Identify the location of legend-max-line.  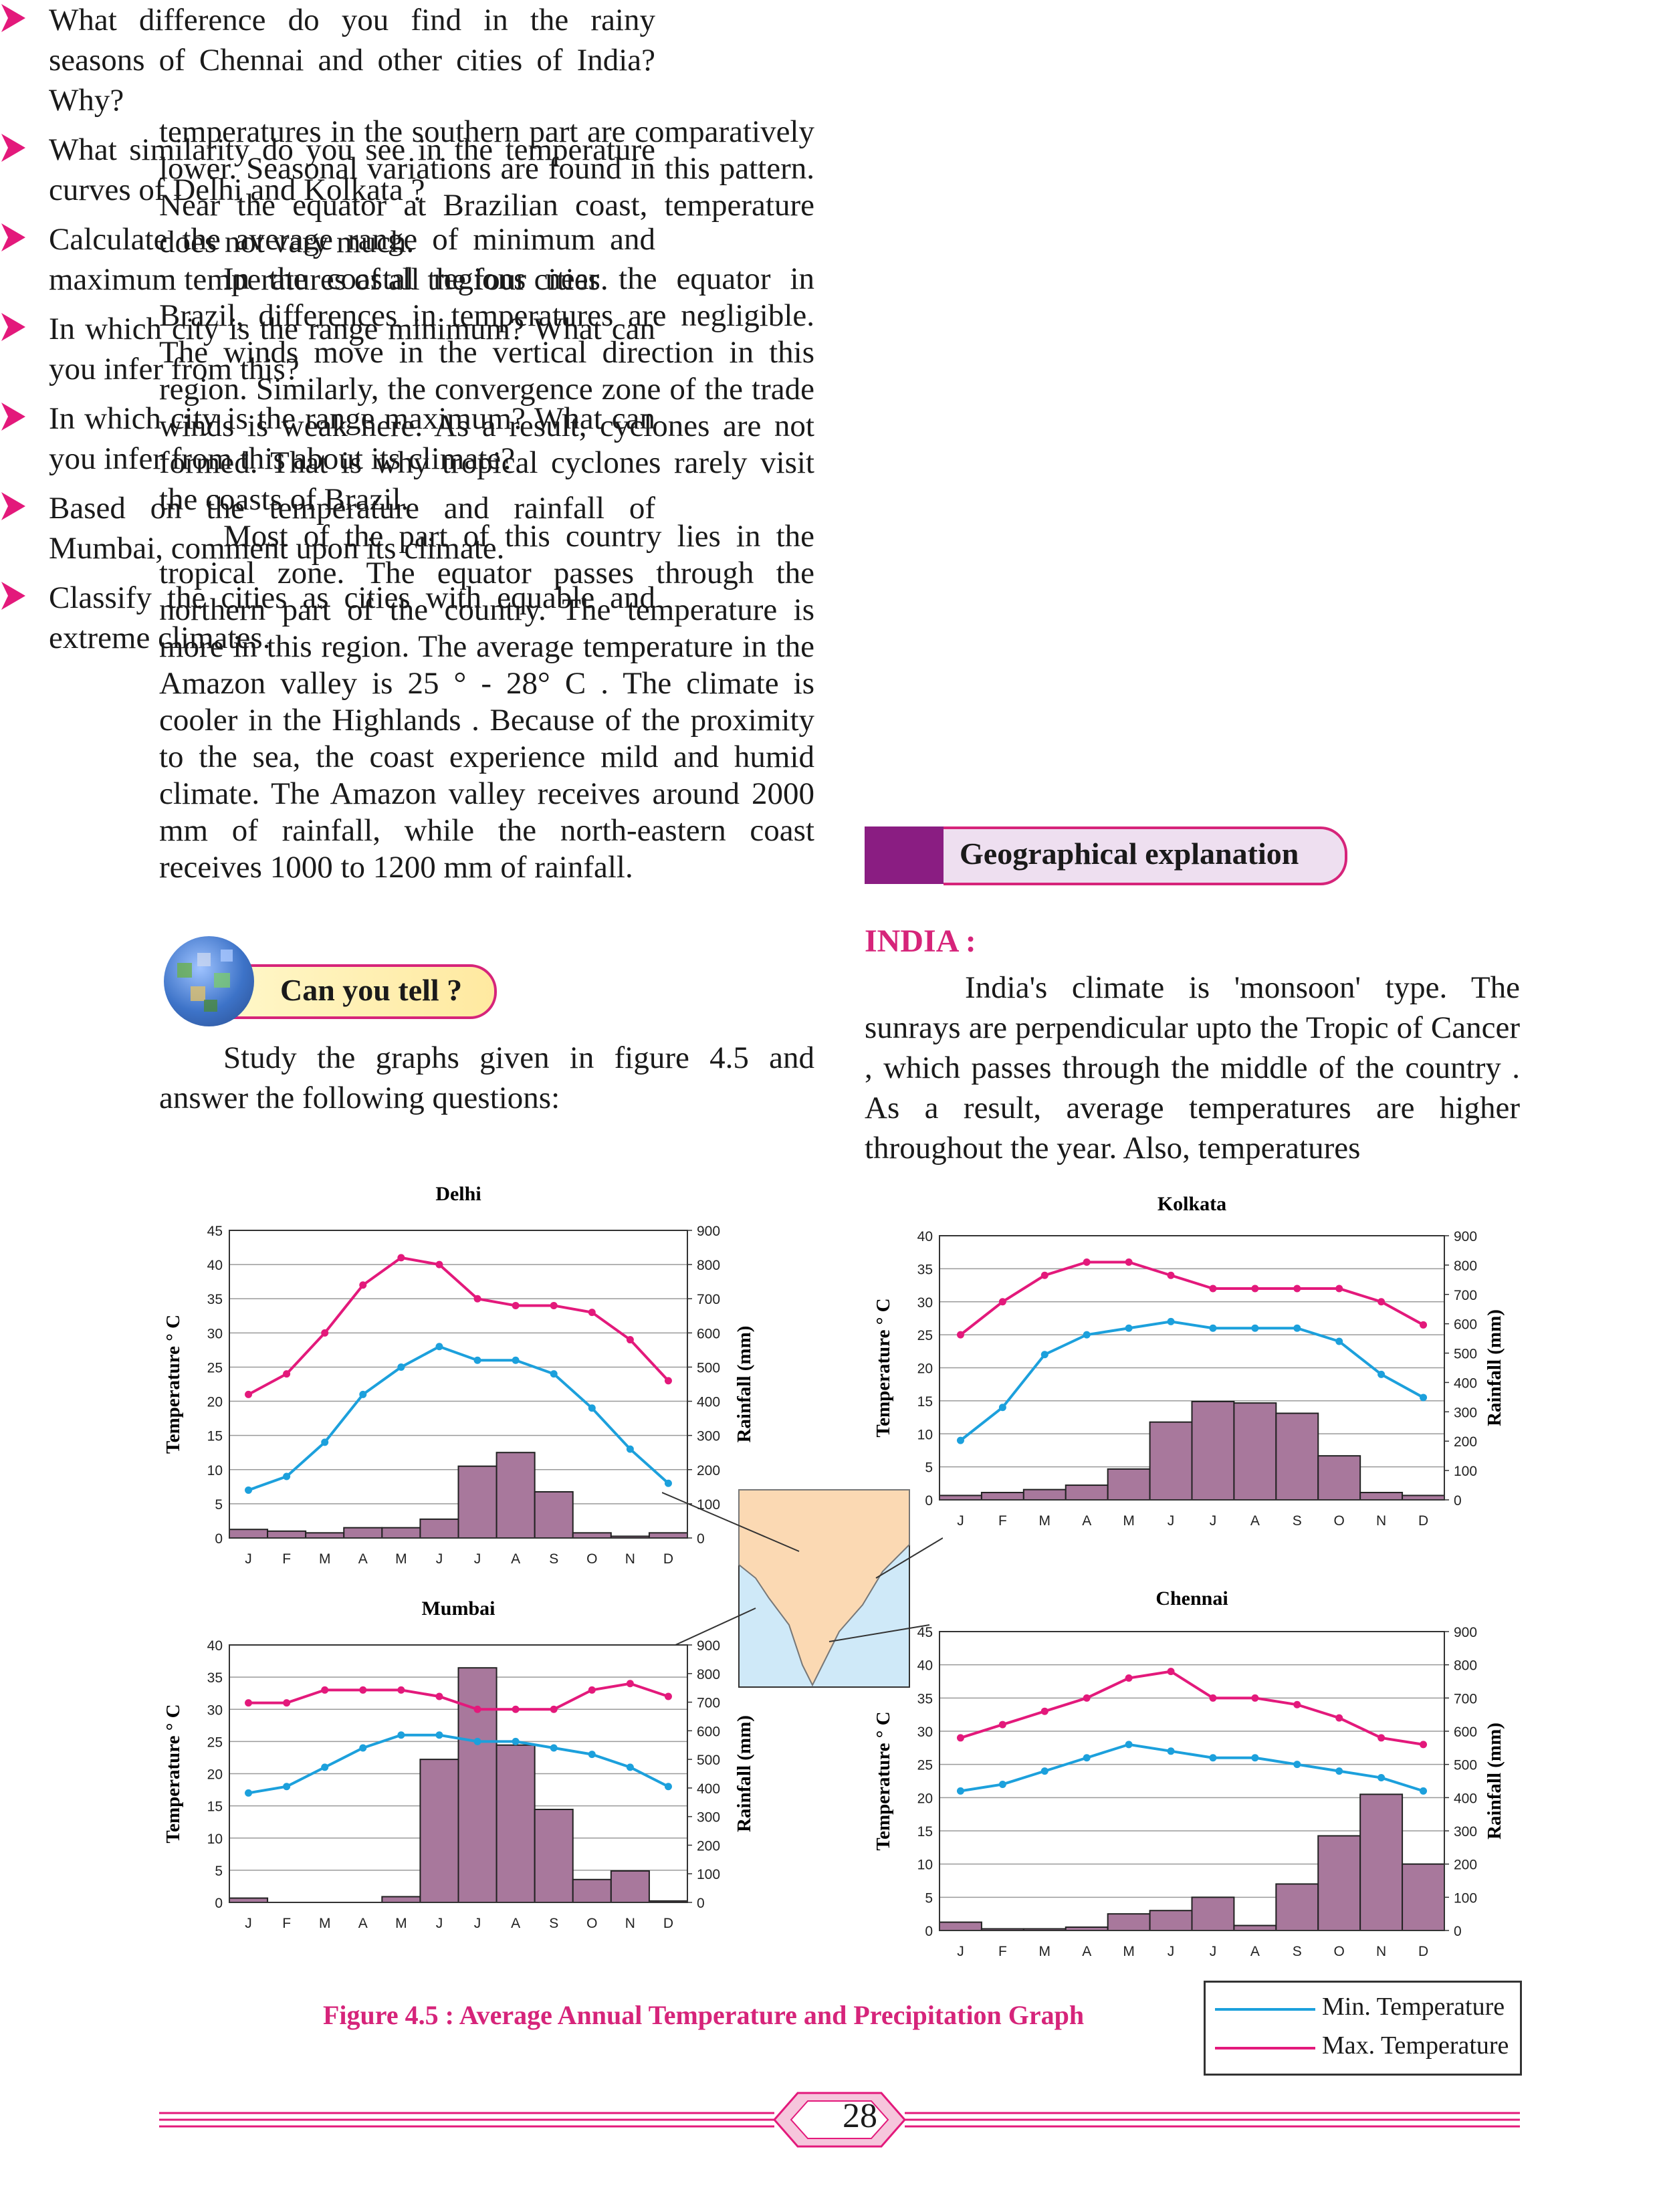
(1265, 2048).